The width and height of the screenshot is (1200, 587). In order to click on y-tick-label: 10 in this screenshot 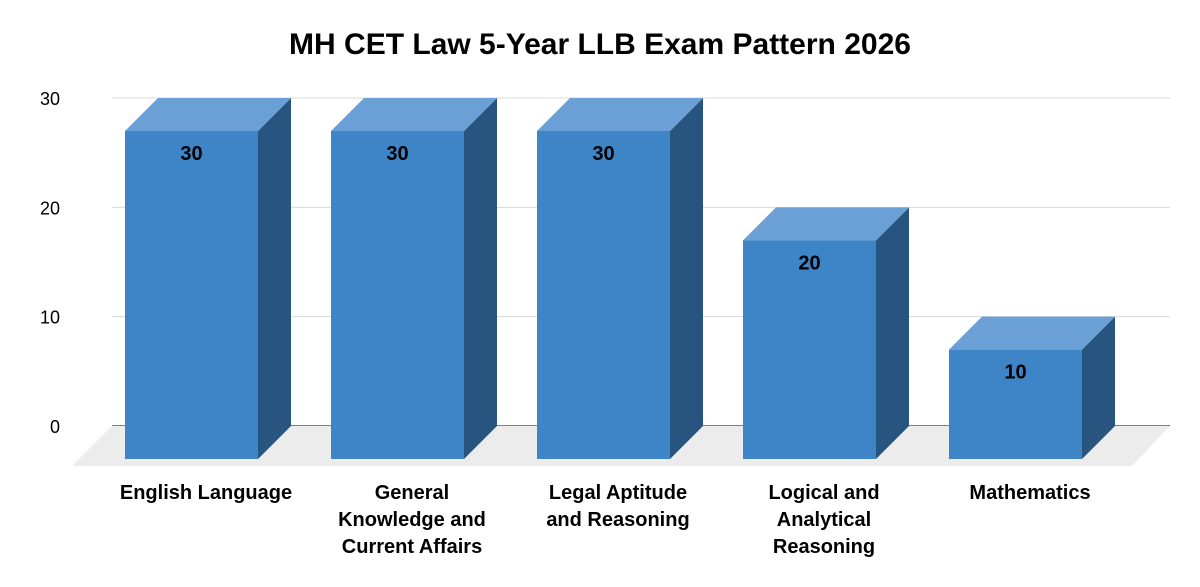, I will do `click(50, 318)`.